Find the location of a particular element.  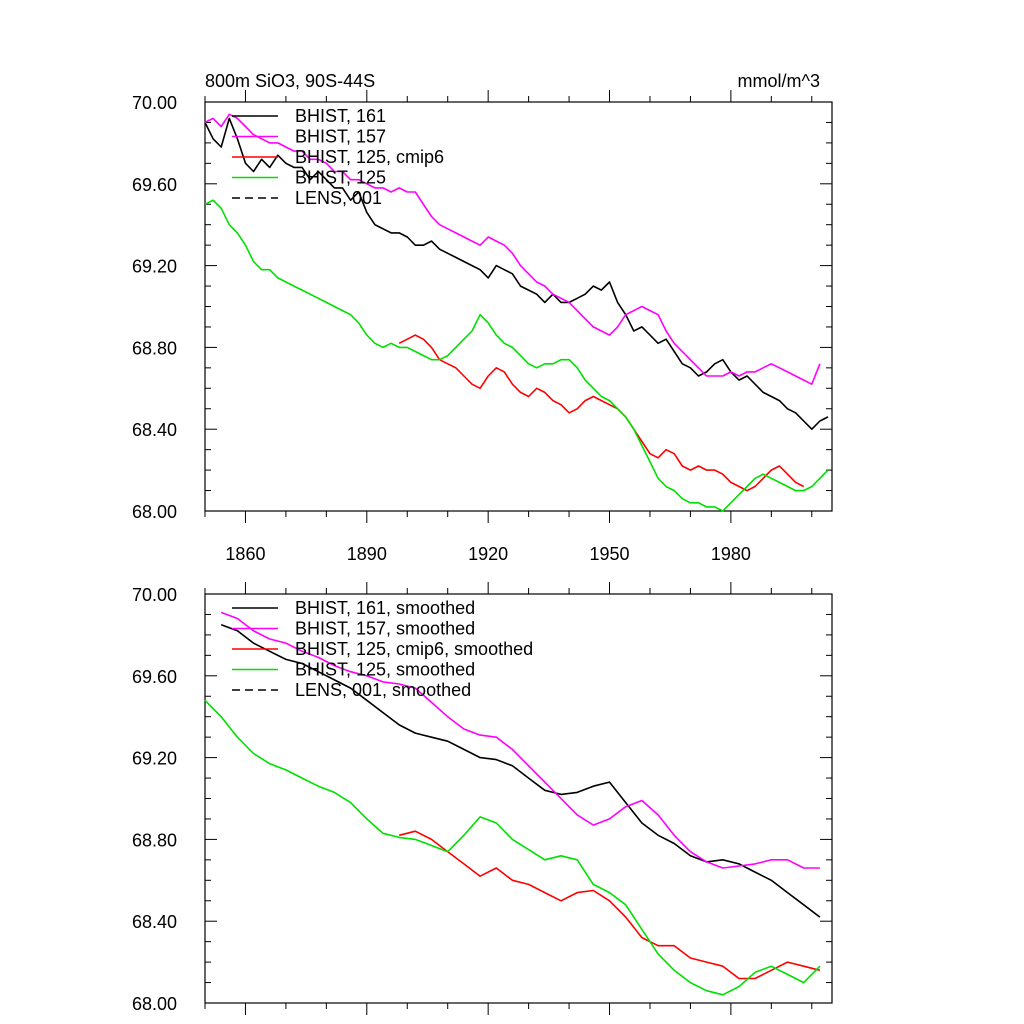

legend-label-top-2: BHIST, 125, cmip6 is located at coordinates (369, 157).